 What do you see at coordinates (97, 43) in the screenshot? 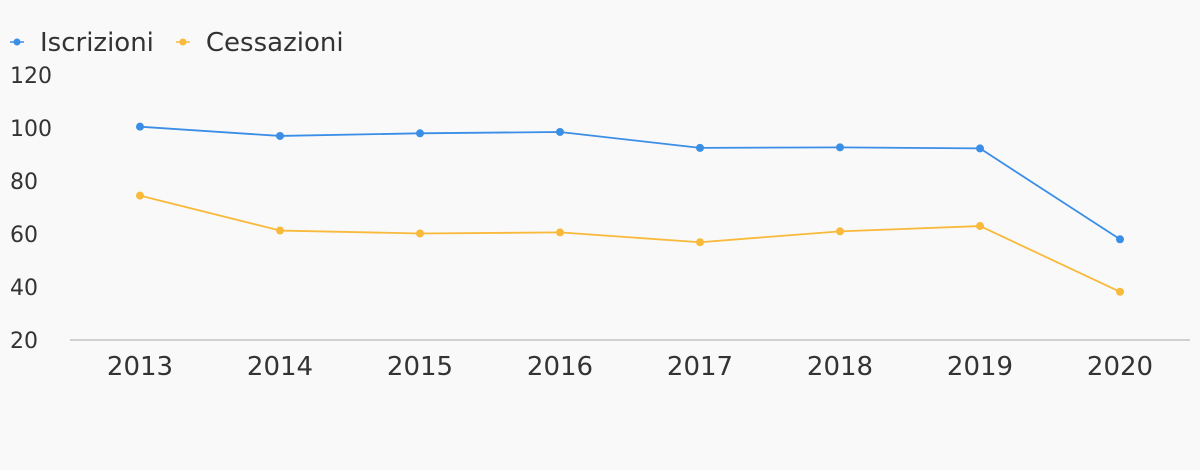
I see `legend-label: Iscrizioni` at bounding box center [97, 43].